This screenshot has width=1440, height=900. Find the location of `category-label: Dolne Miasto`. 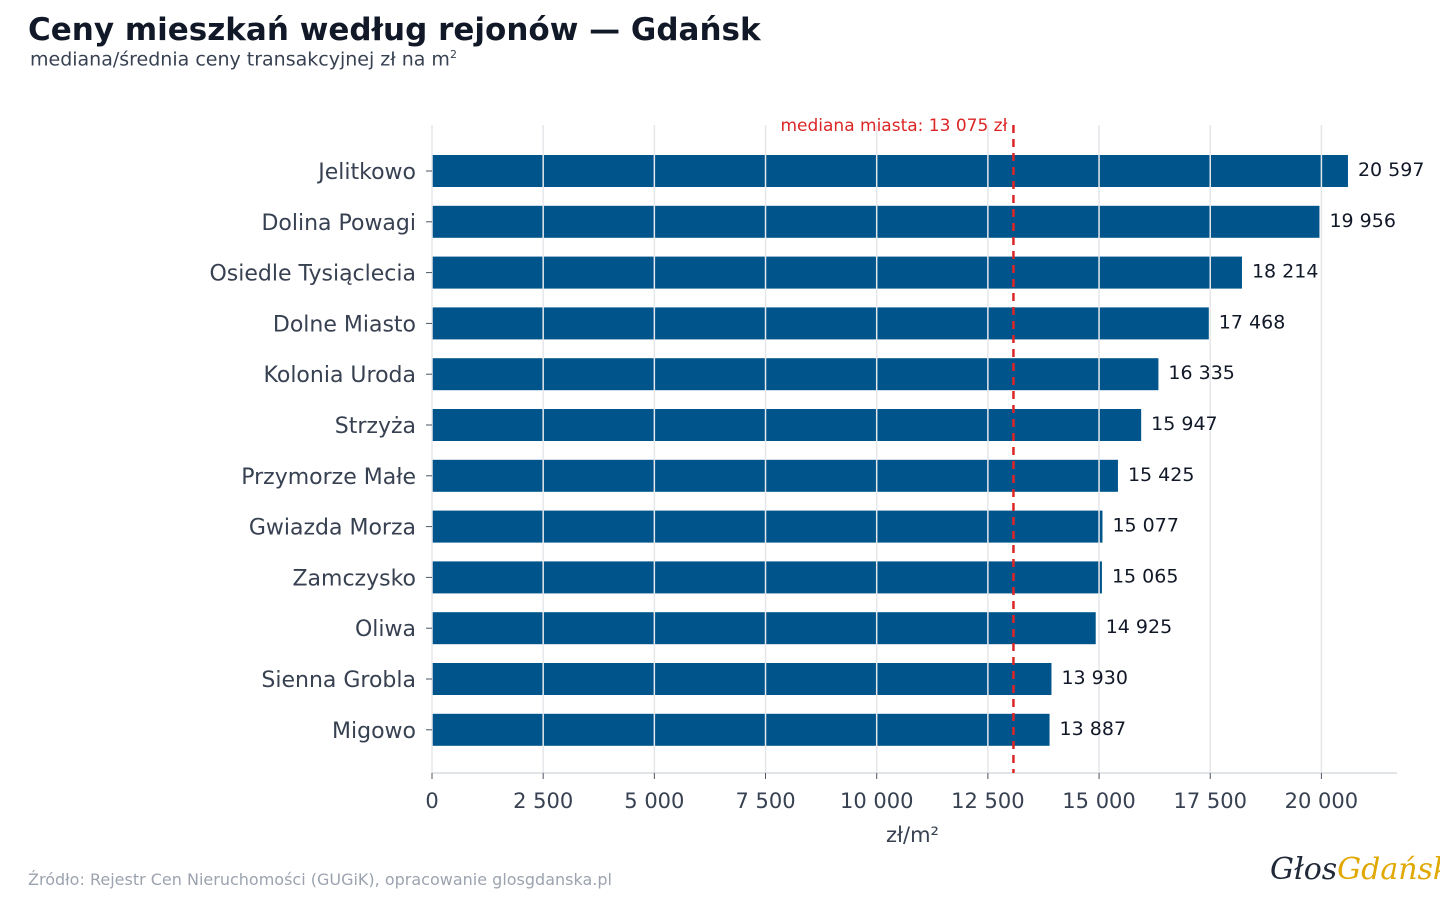

category-label: Dolne Miasto is located at coordinates (344, 324).